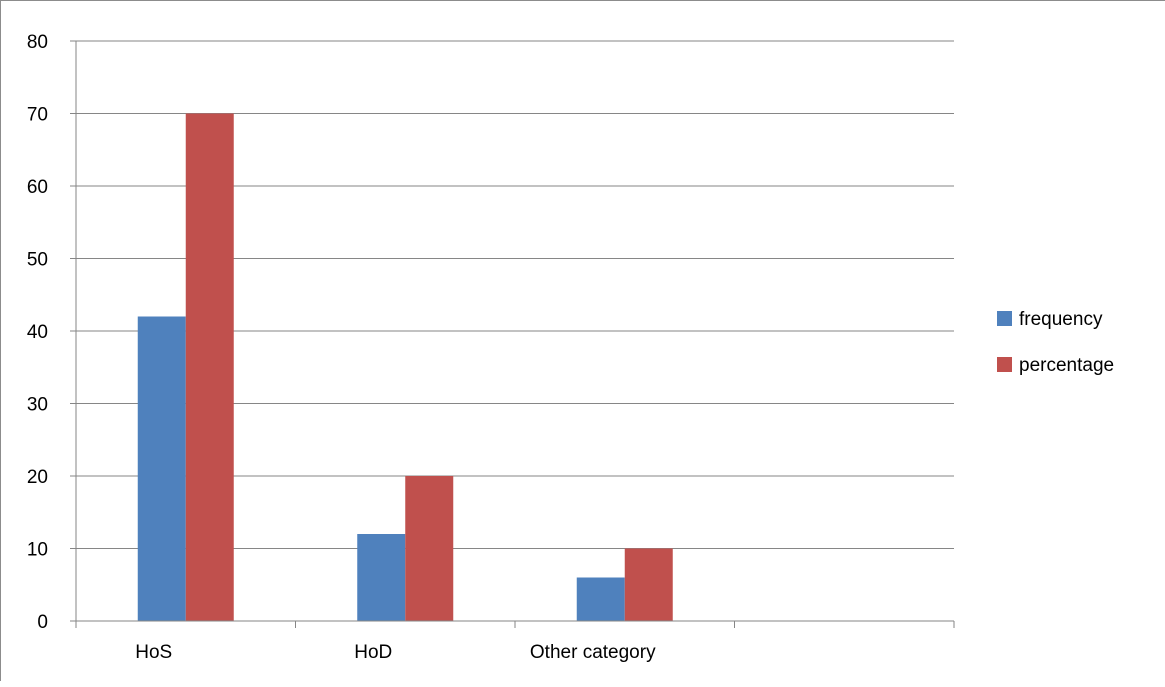 The width and height of the screenshot is (1165, 687). Describe the element at coordinates (1066, 365) in the screenshot. I see `legend-label-percentage: percentage` at that location.